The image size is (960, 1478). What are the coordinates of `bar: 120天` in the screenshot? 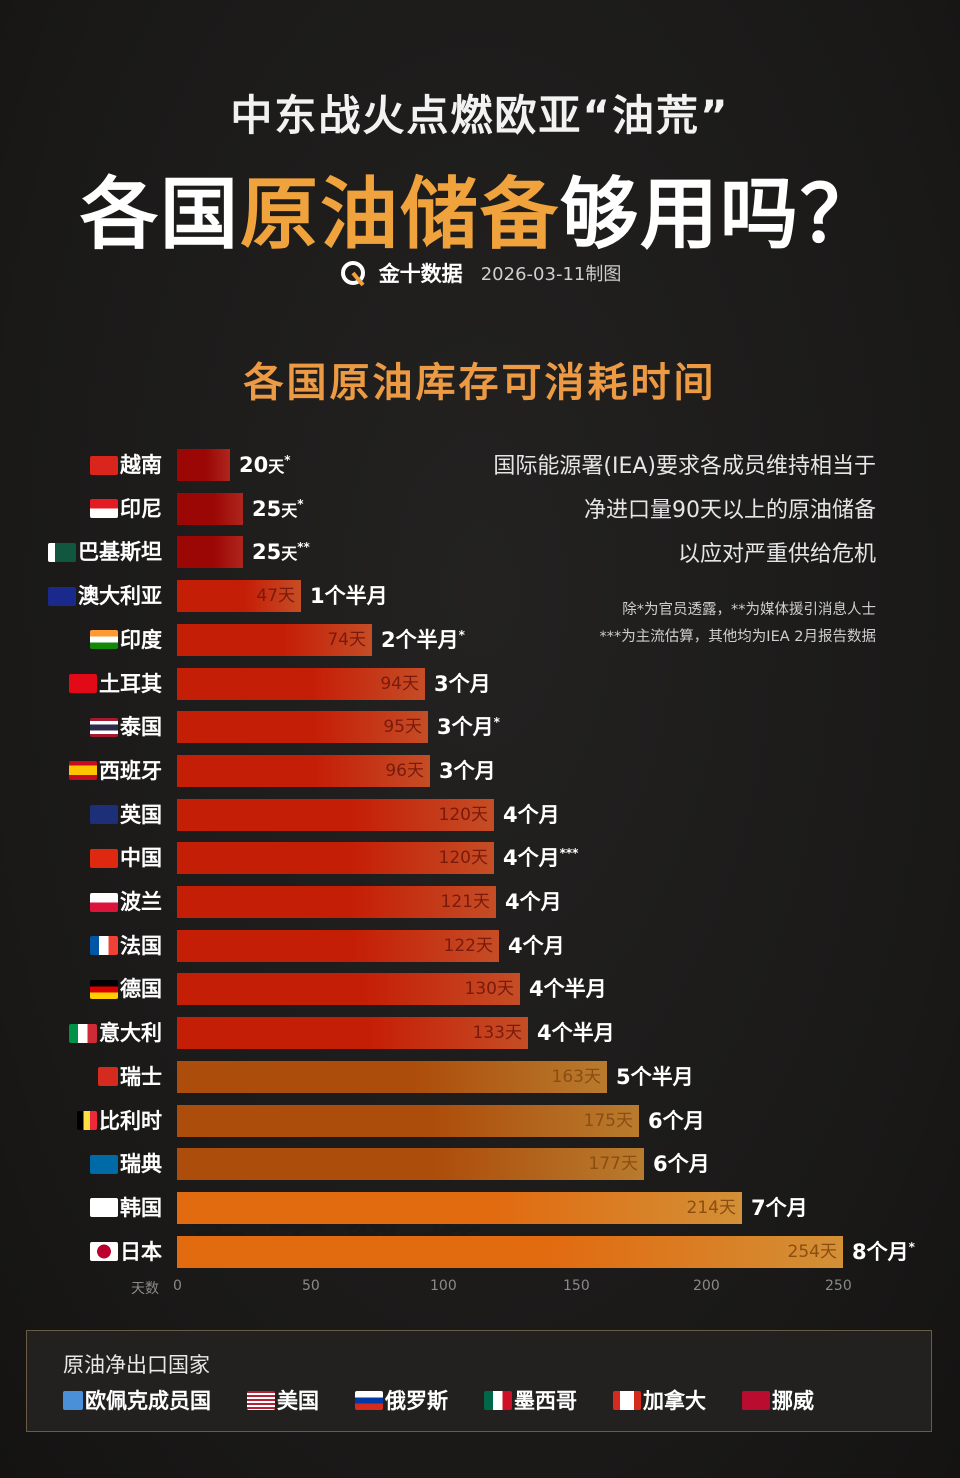 It's located at (335, 858).